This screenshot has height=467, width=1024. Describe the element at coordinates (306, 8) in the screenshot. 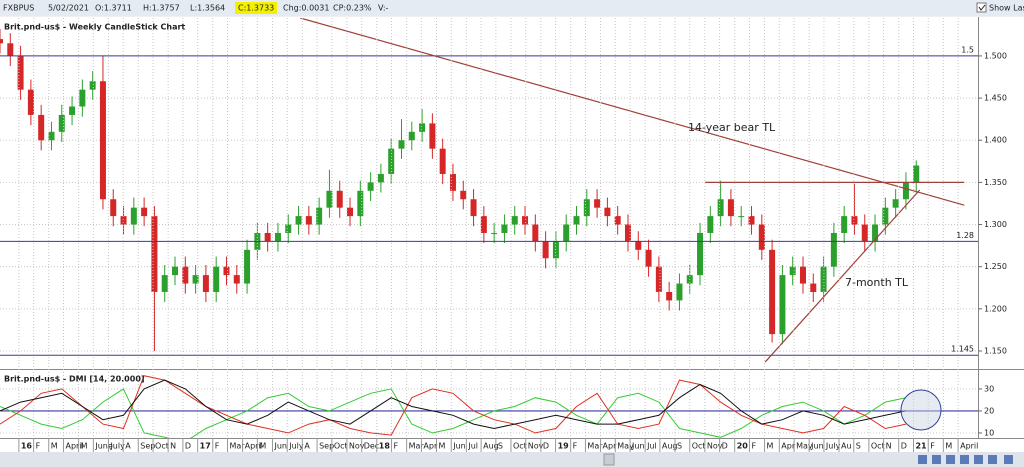

I see `change: Chg:0.0031` at that location.